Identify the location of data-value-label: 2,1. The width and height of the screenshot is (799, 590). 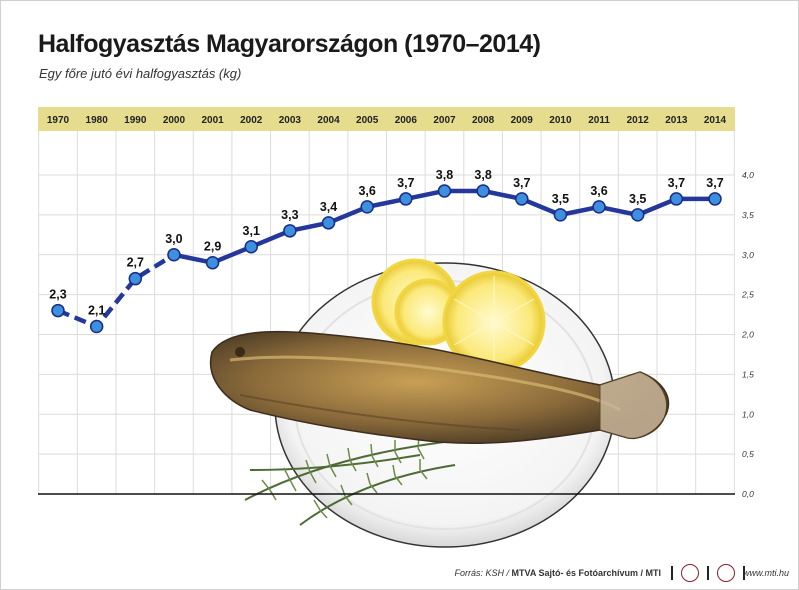
(96, 311).